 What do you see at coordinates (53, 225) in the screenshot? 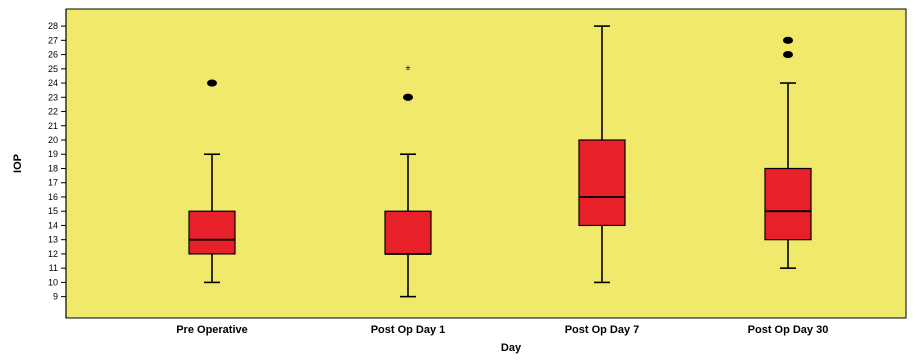
I see `y-tick-label: 14` at bounding box center [53, 225].